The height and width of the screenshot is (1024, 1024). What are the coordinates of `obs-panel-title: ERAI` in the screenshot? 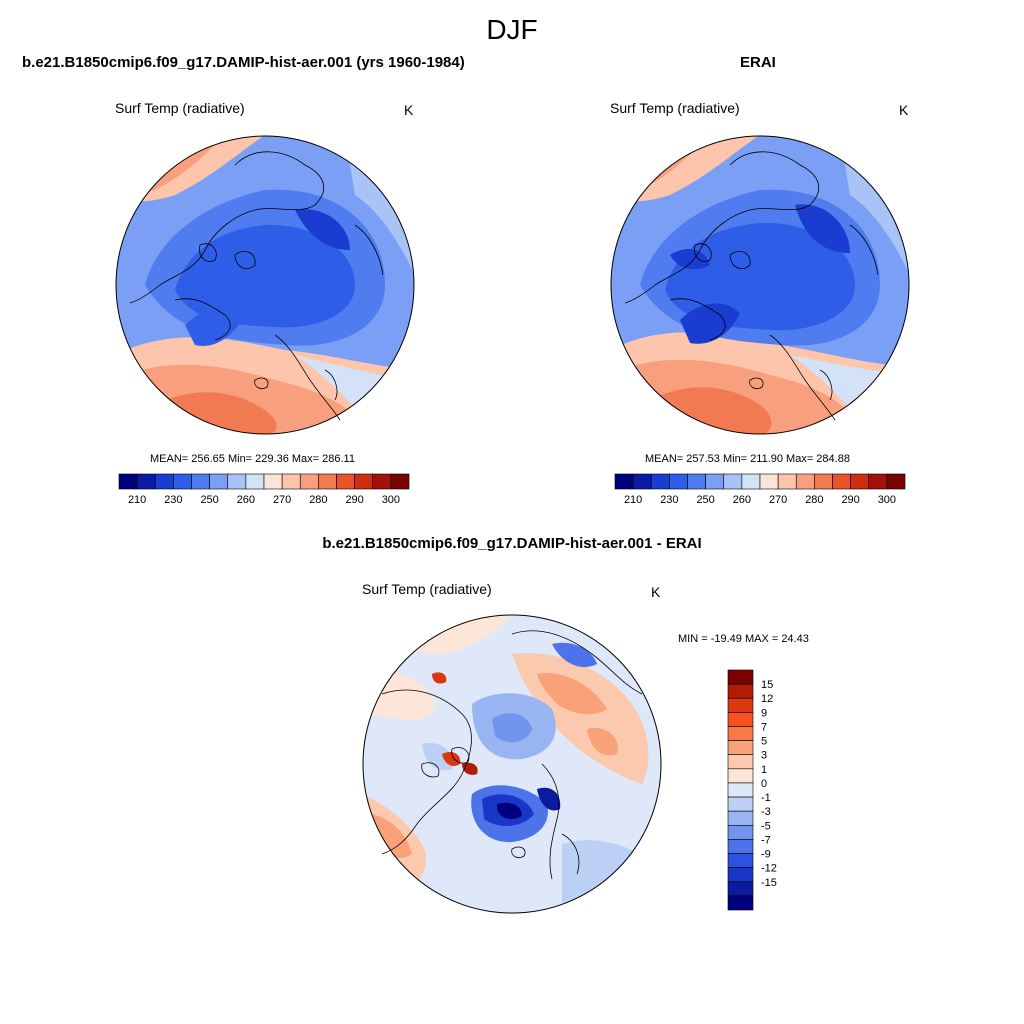 It's located at (758, 62).